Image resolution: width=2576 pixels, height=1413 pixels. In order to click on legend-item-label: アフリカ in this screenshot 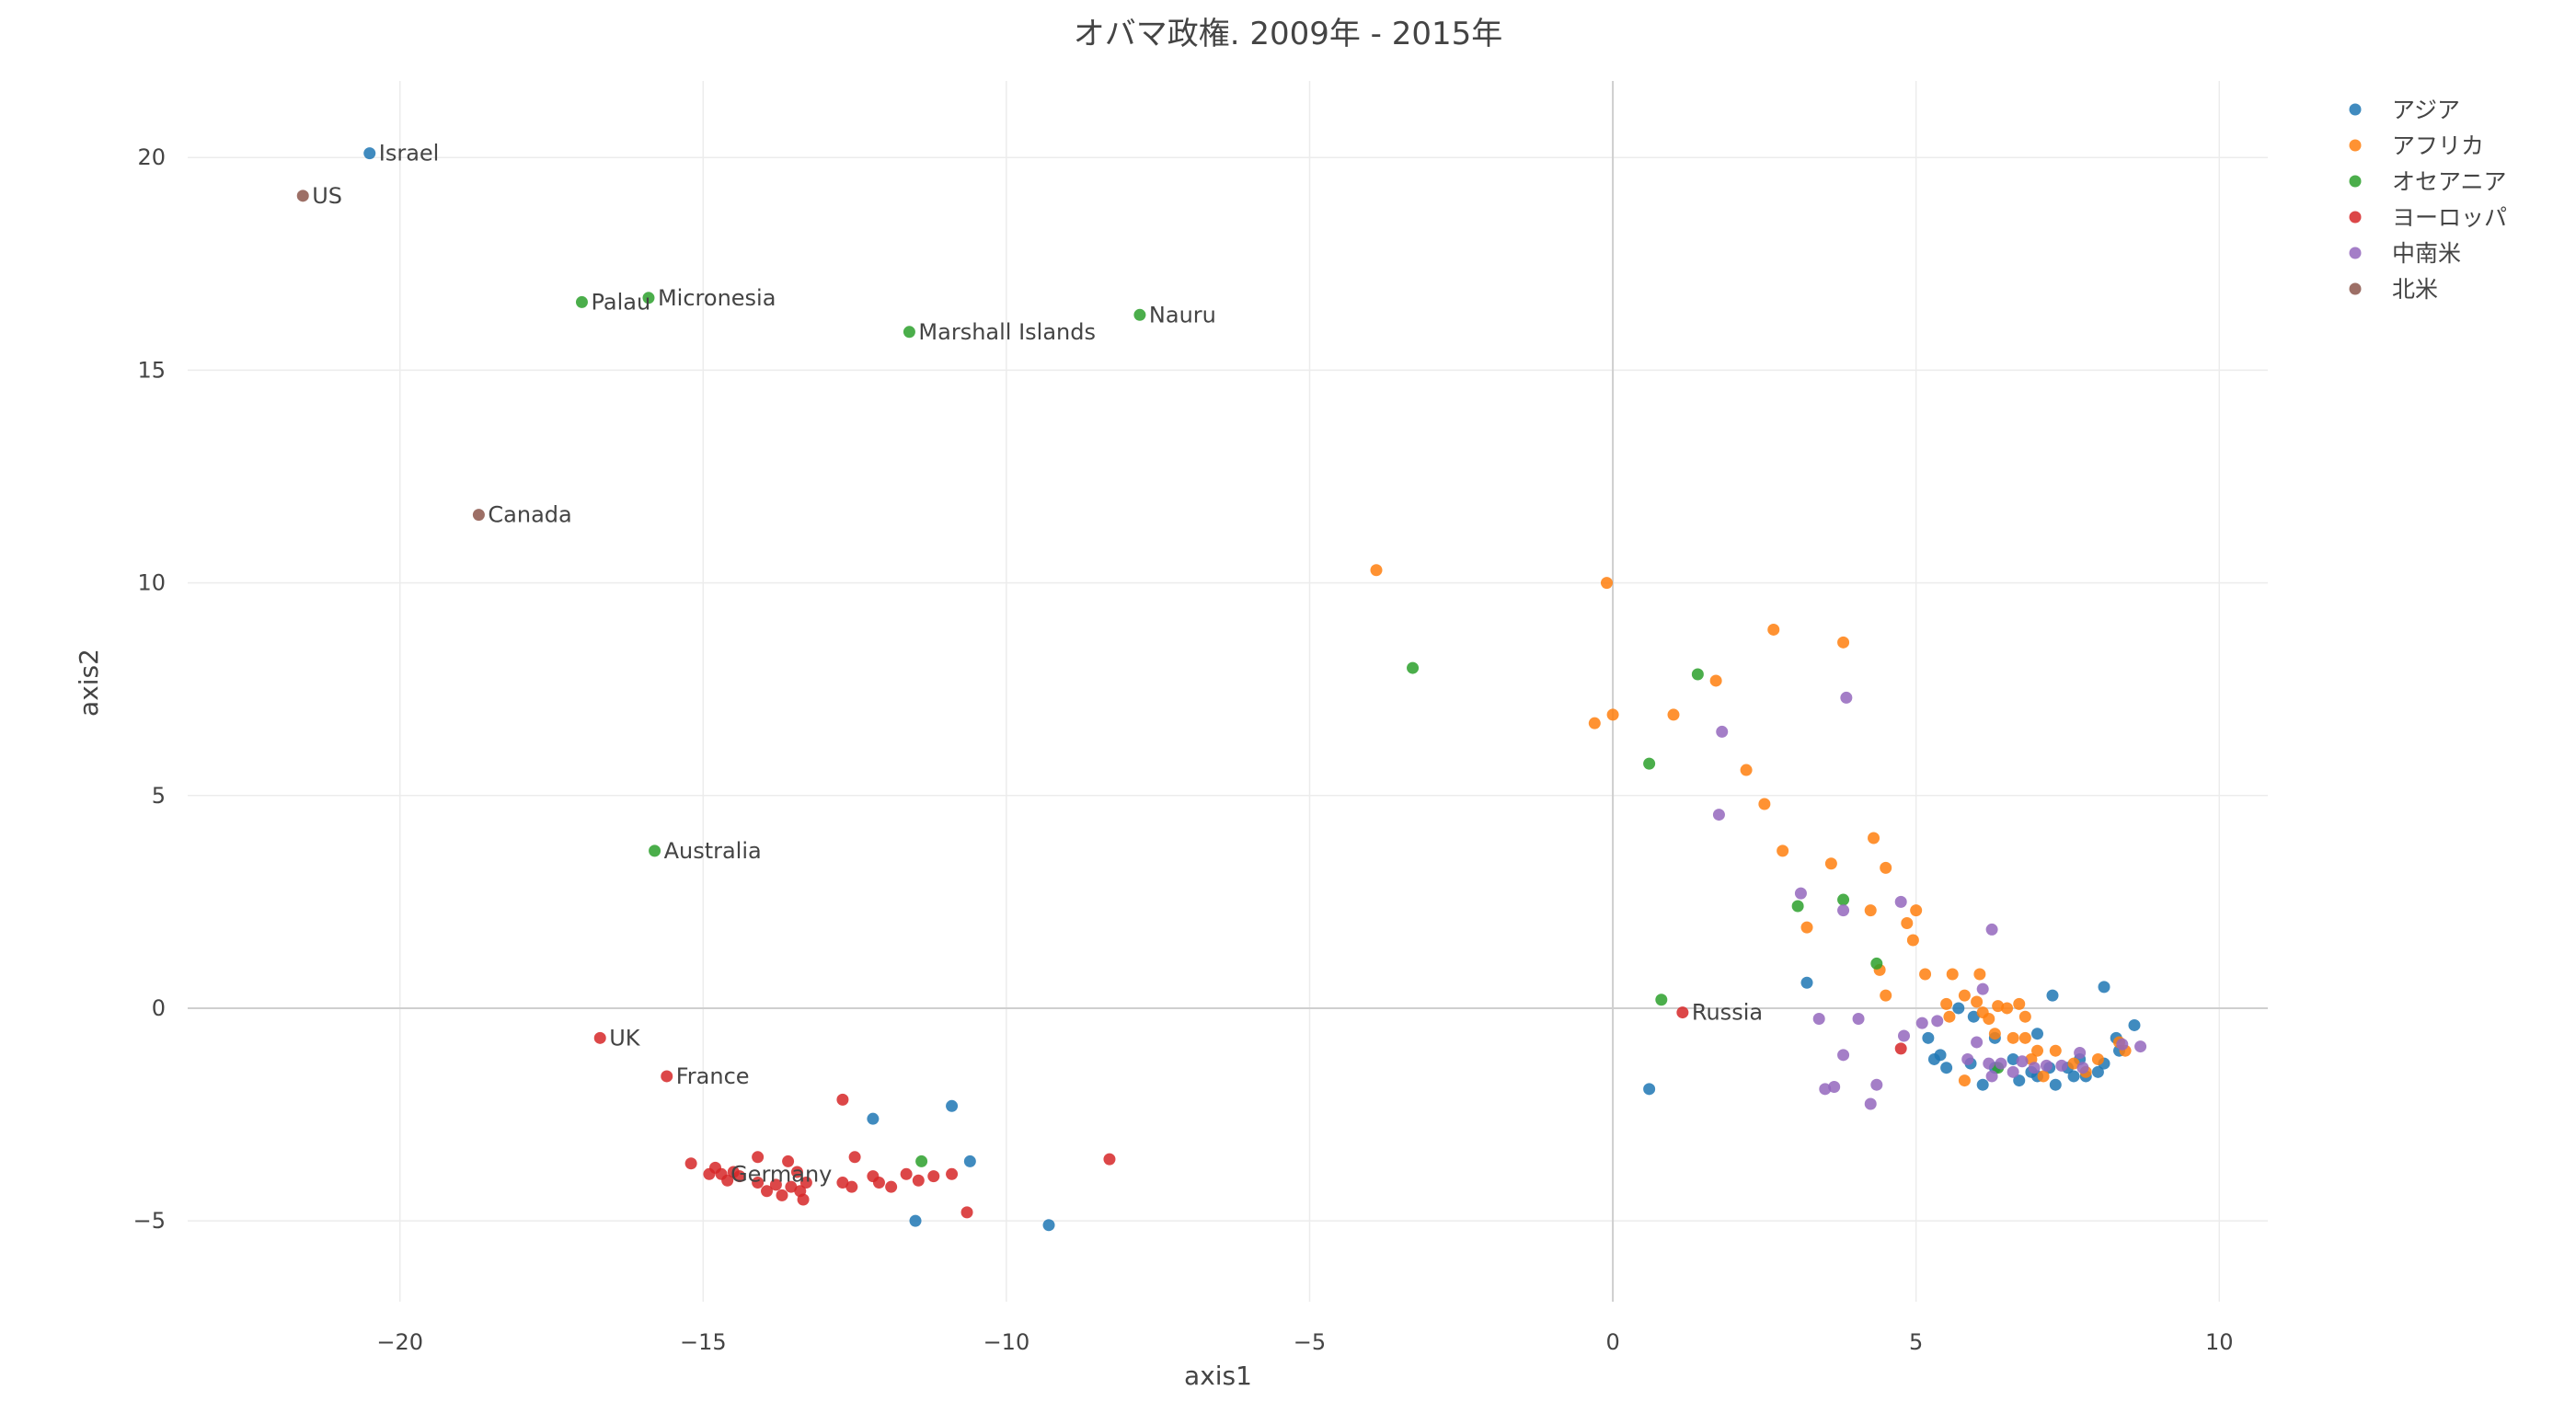, I will do `click(2438, 145)`.